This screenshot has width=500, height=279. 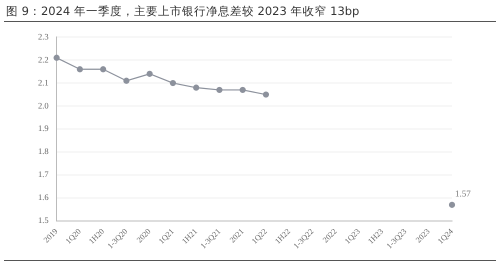 I want to click on y-tick-label: 2.3, so click(x=43, y=36).